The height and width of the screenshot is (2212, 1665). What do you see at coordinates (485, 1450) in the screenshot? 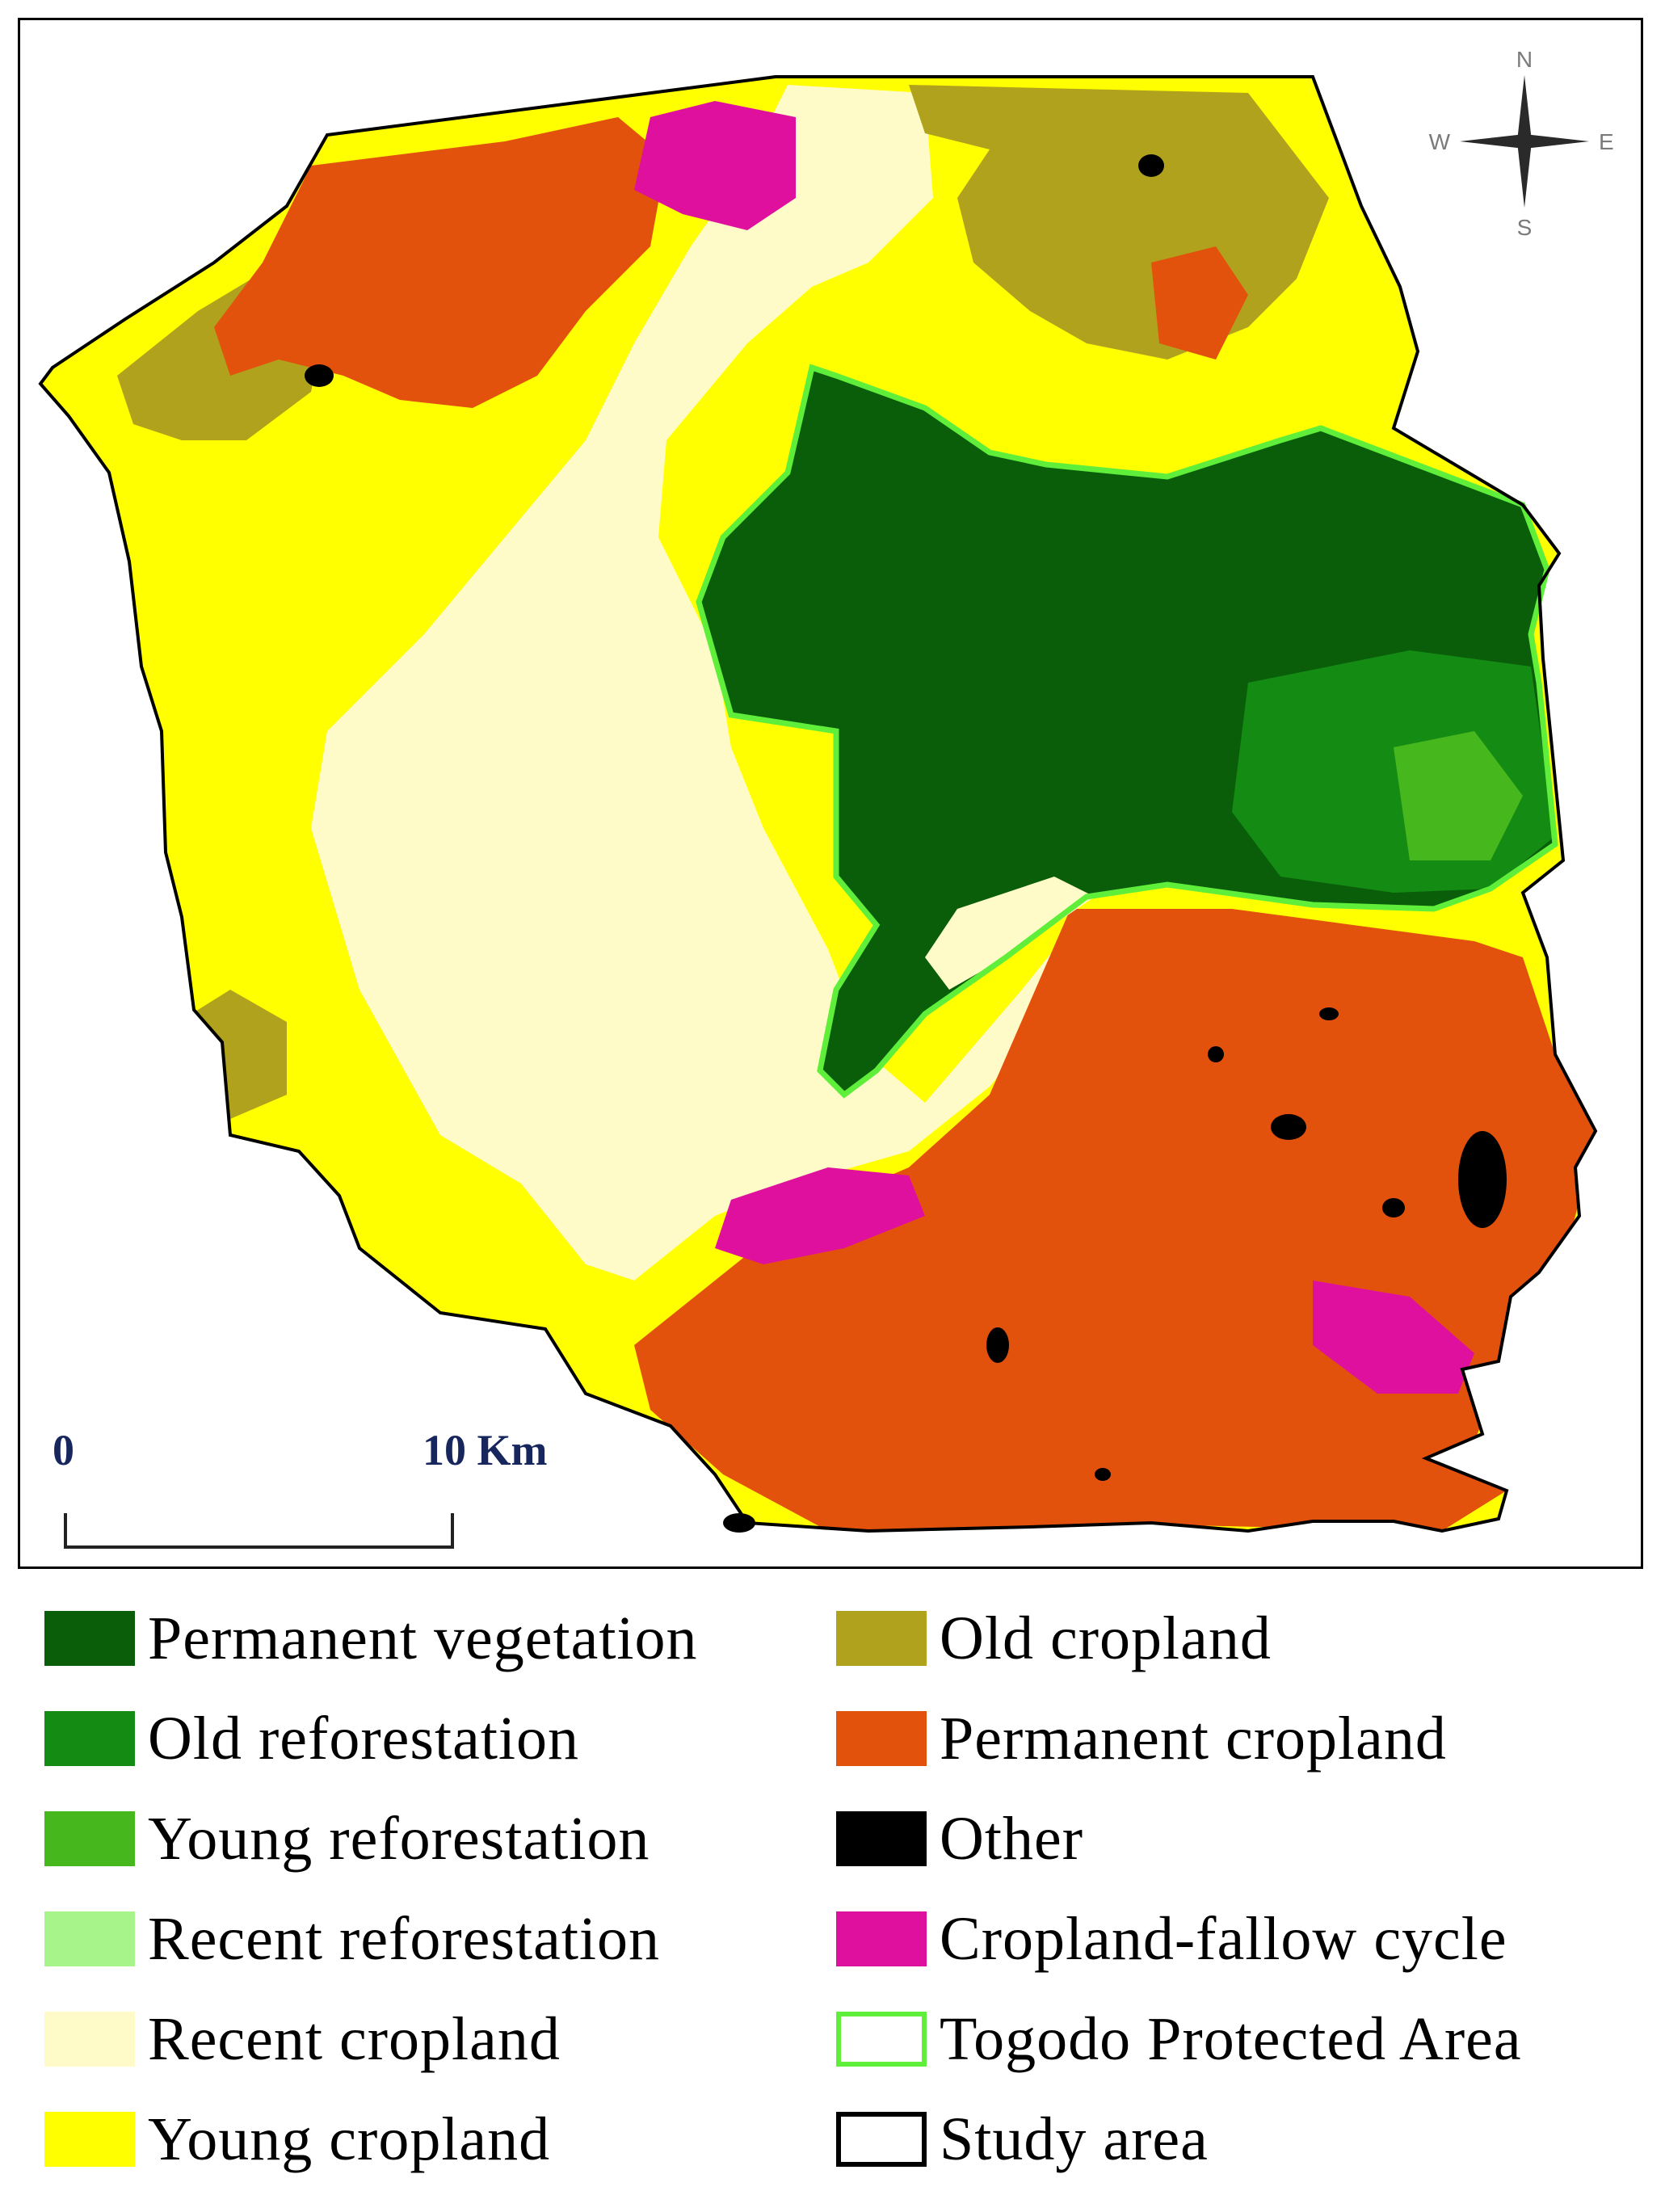
I see `scale-bar-end-label: 10 Km` at bounding box center [485, 1450].